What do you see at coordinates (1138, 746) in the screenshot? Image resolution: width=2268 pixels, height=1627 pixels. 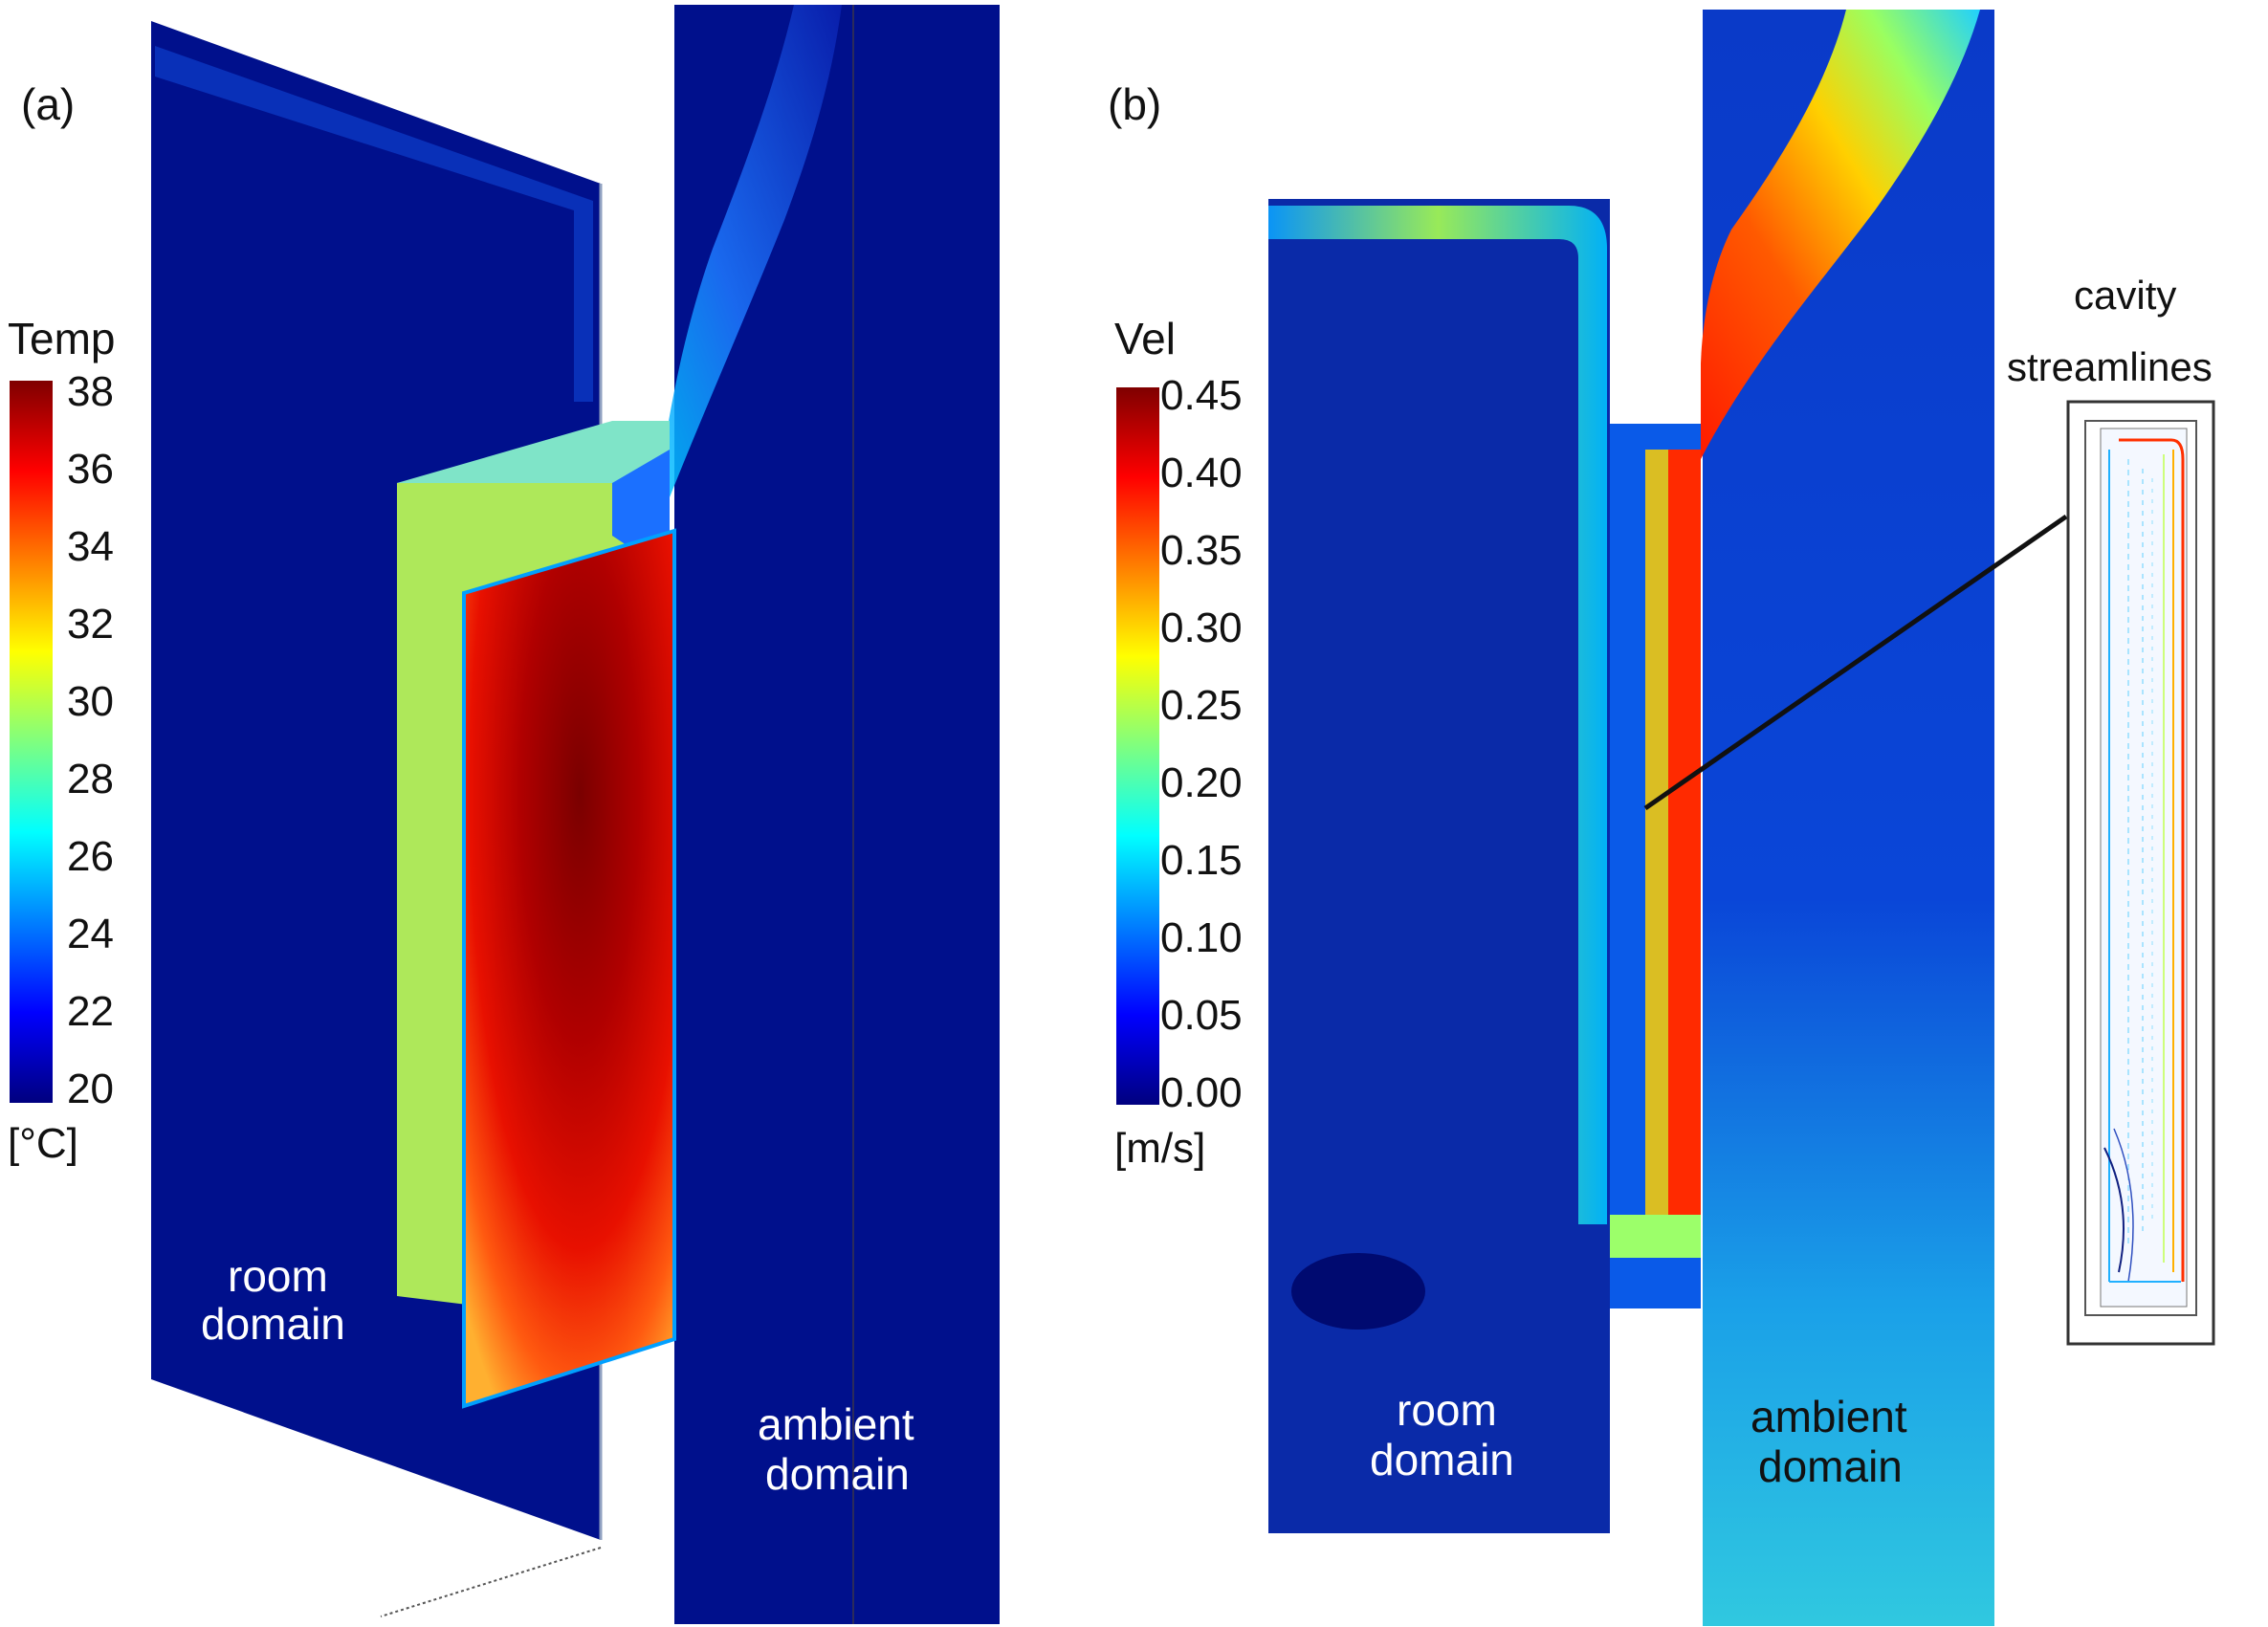 I see `vel-colorbar` at bounding box center [1138, 746].